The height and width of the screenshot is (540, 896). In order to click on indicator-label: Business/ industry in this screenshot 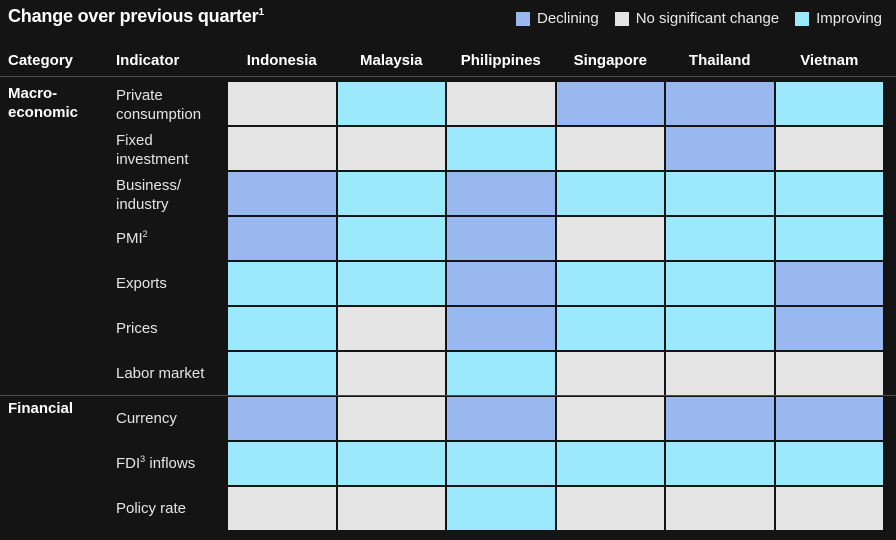, I will do `click(171, 195)`.